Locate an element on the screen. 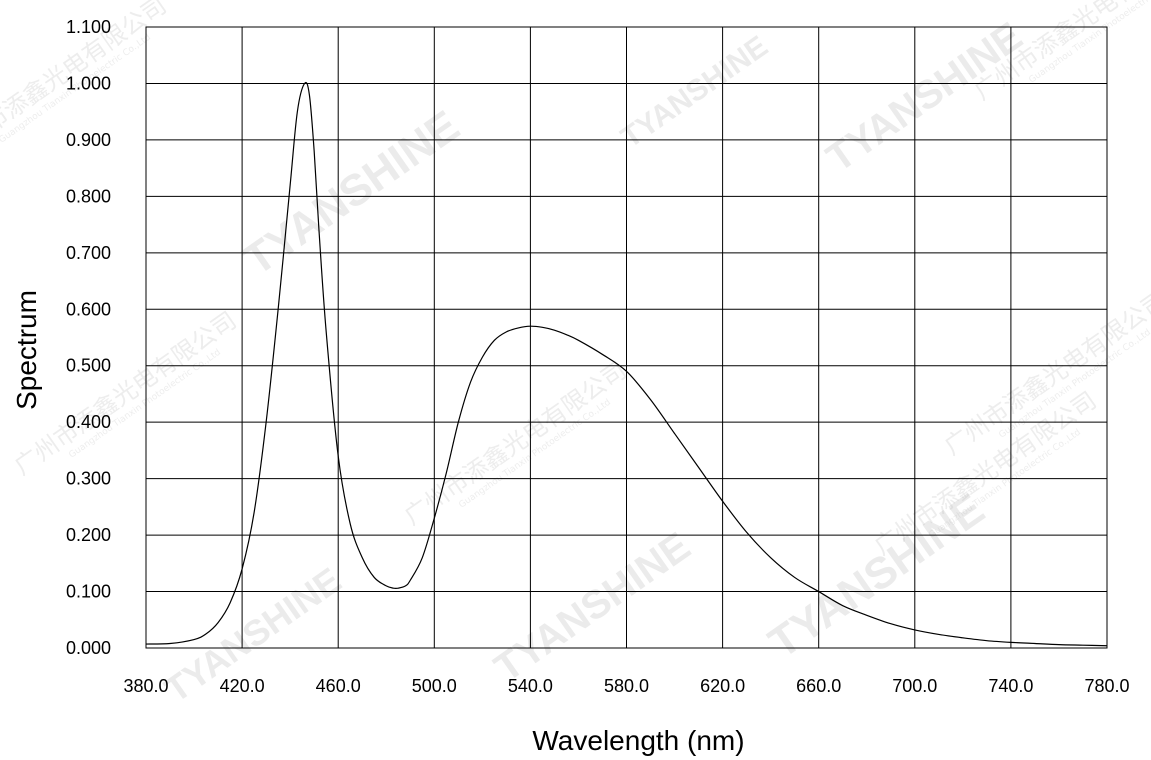 The image size is (1151, 760). x-tick-label: 660.0 is located at coordinates (818, 686).